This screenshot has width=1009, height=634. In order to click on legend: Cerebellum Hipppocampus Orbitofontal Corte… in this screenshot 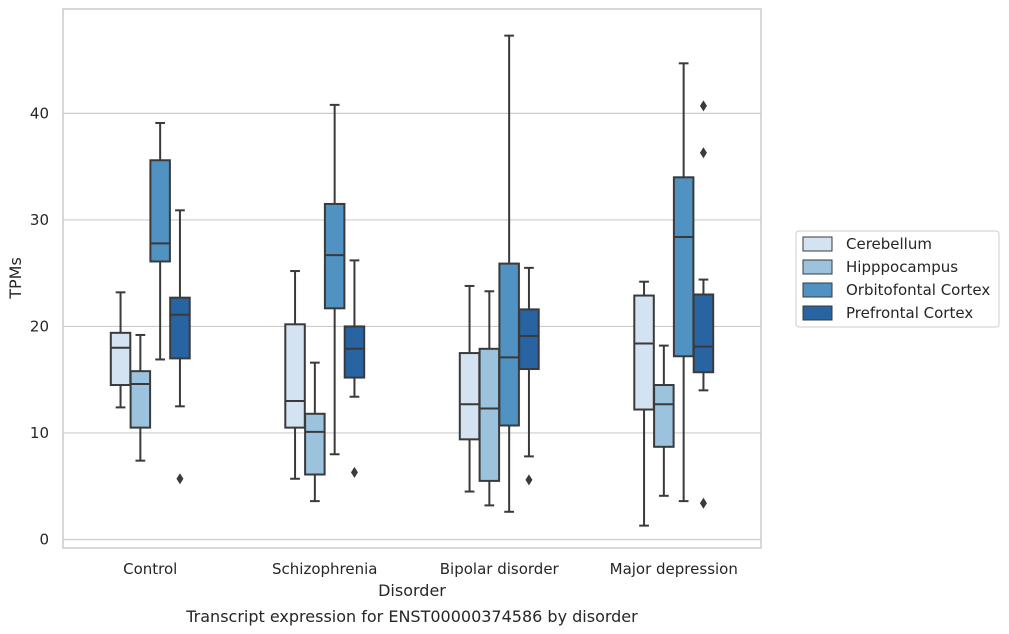, I will do `click(897, 279)`.